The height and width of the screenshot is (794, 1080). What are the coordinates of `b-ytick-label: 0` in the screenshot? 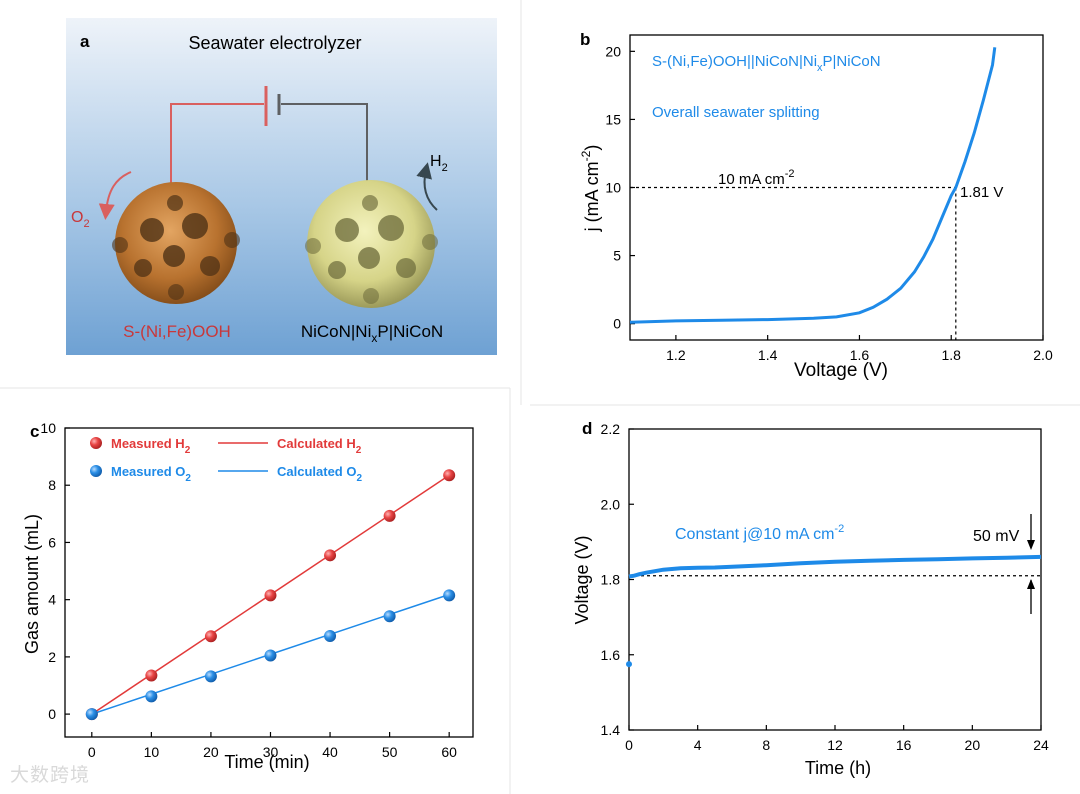 It's located at (617, 324).